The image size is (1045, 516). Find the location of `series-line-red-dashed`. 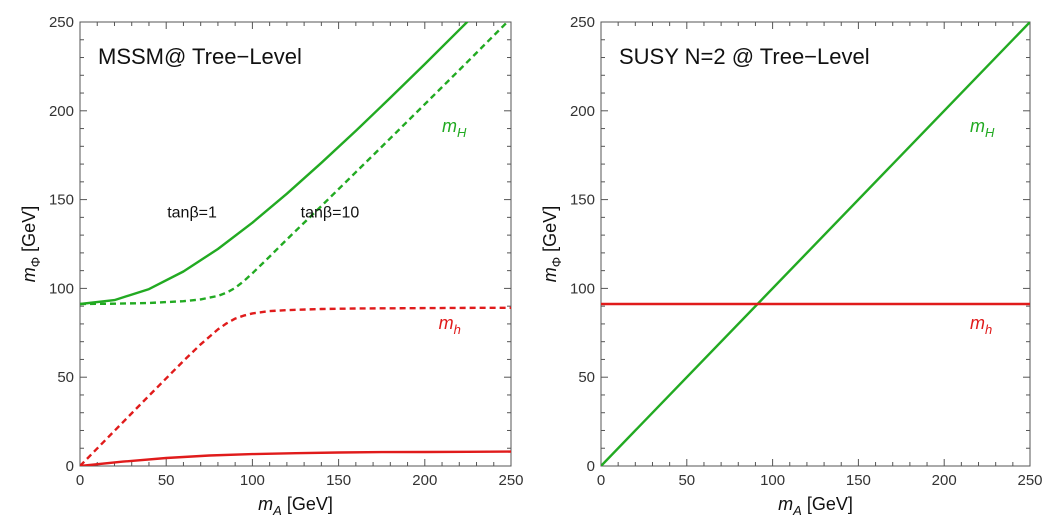

series-line-red-dashed is located at coordinates (295, 386).